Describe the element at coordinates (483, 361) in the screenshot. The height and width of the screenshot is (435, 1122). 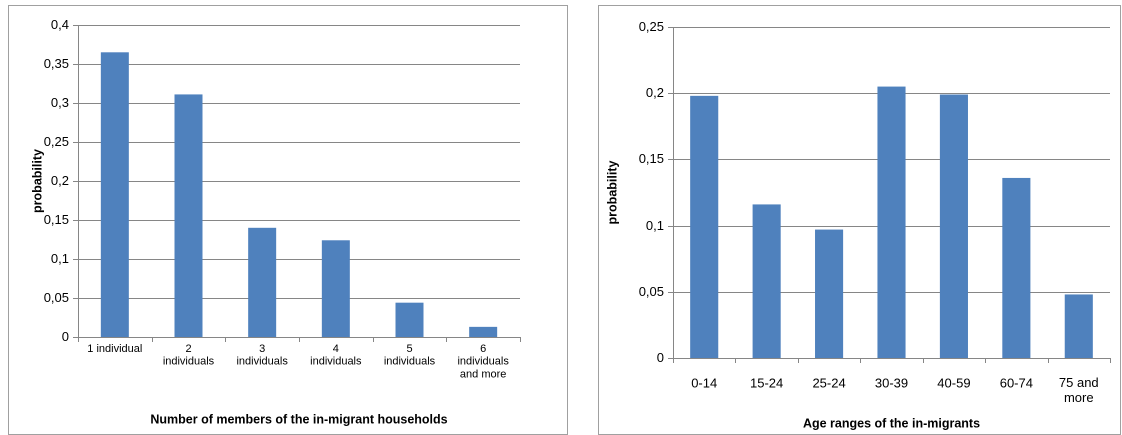
I see `x-tick-label: 6 individuals and more` at that location.